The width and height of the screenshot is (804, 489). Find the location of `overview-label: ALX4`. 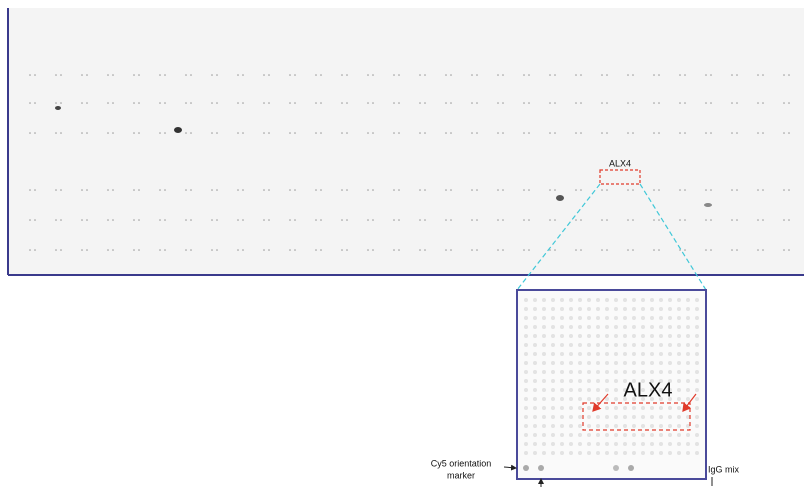

overview-label: ALX4 is located at coordinates (620, 163).